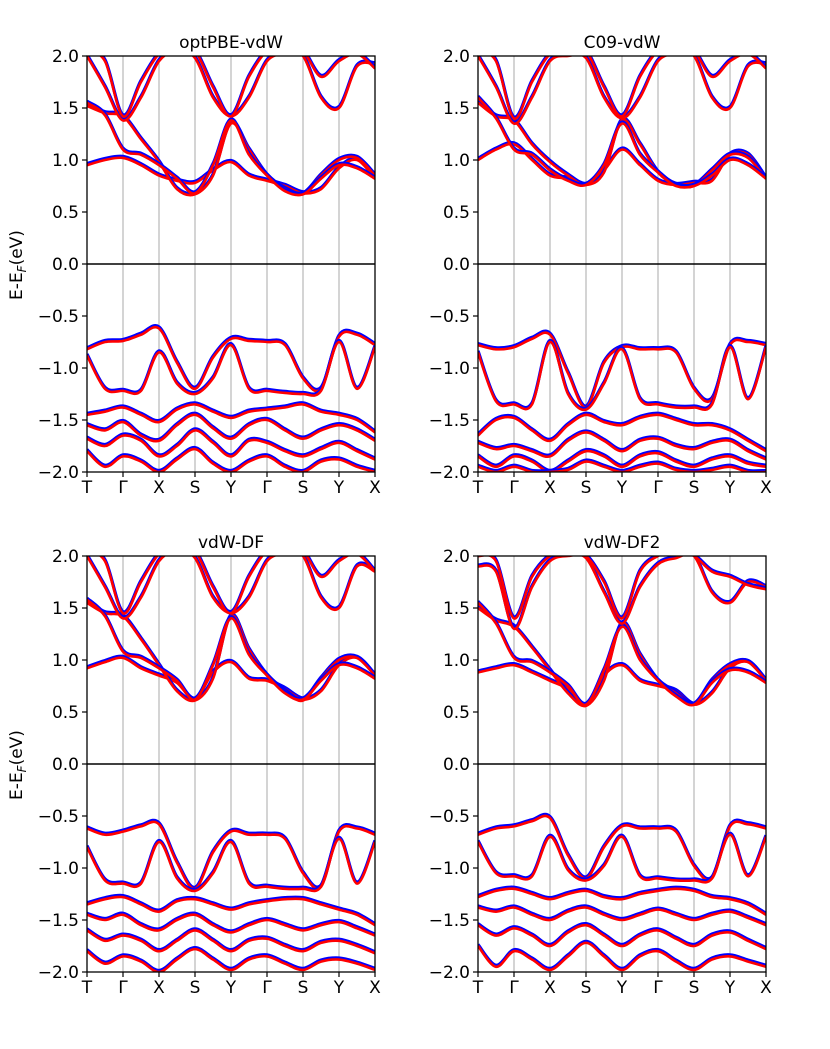  I want to click on panel-title: C09-vdW, so click(622, 43).